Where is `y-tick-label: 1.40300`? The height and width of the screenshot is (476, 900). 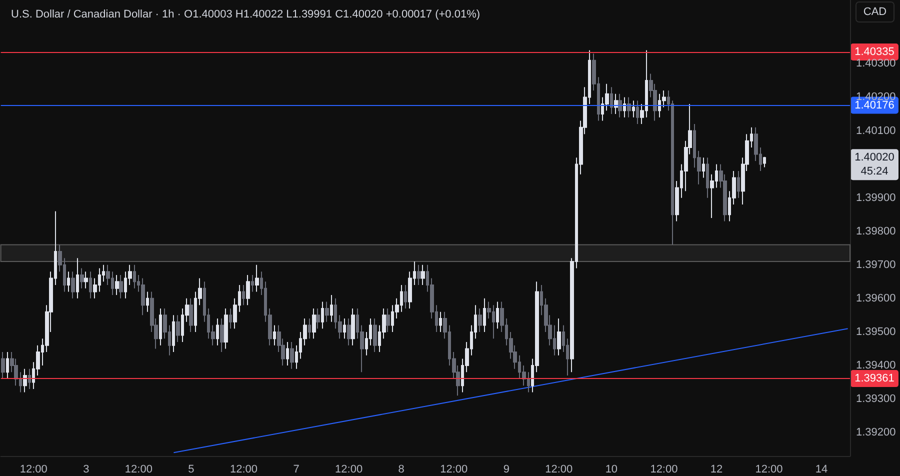
y-tick-label: 1.40300 is located at coordinates (876, 64).